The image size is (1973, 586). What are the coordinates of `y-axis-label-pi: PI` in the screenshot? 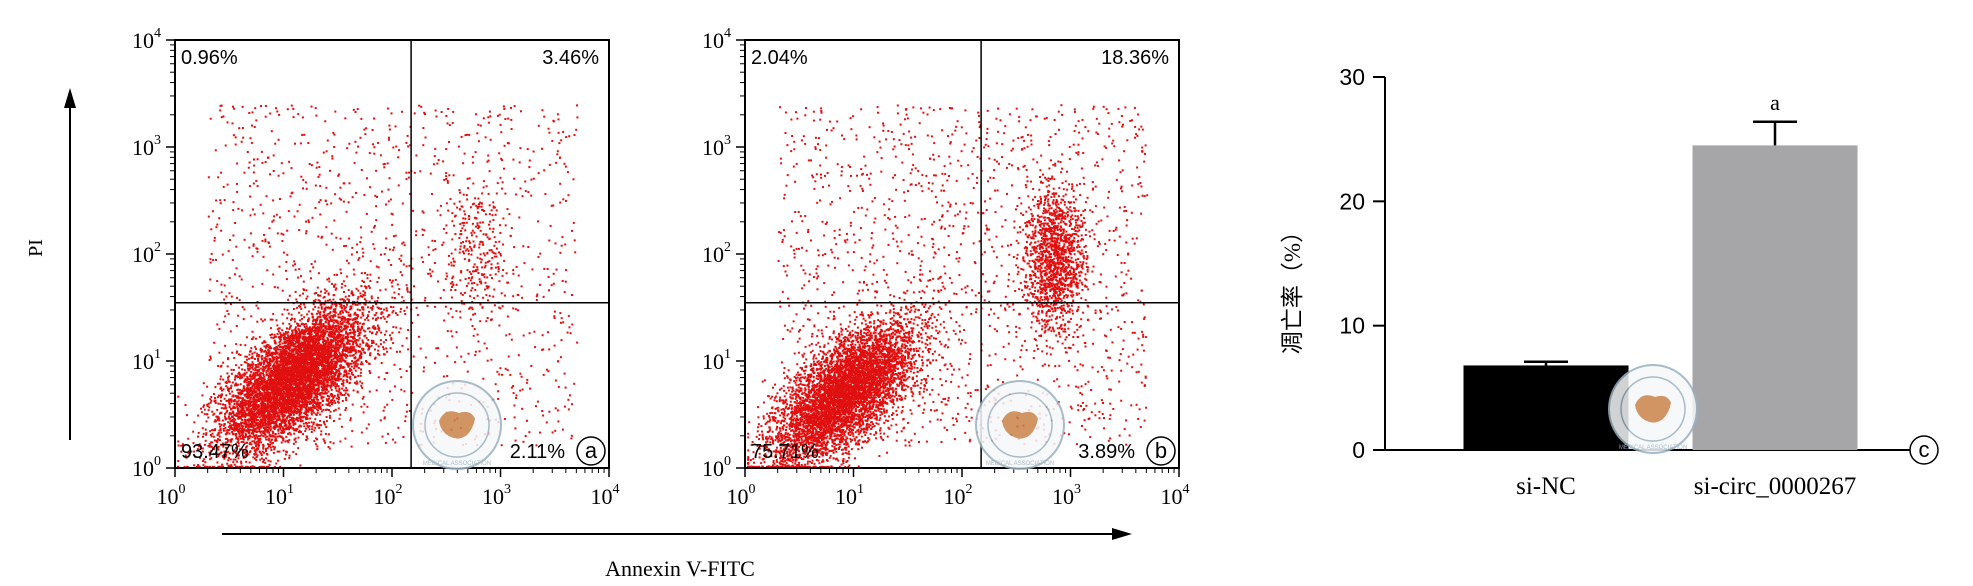 It's located at (36, 248).